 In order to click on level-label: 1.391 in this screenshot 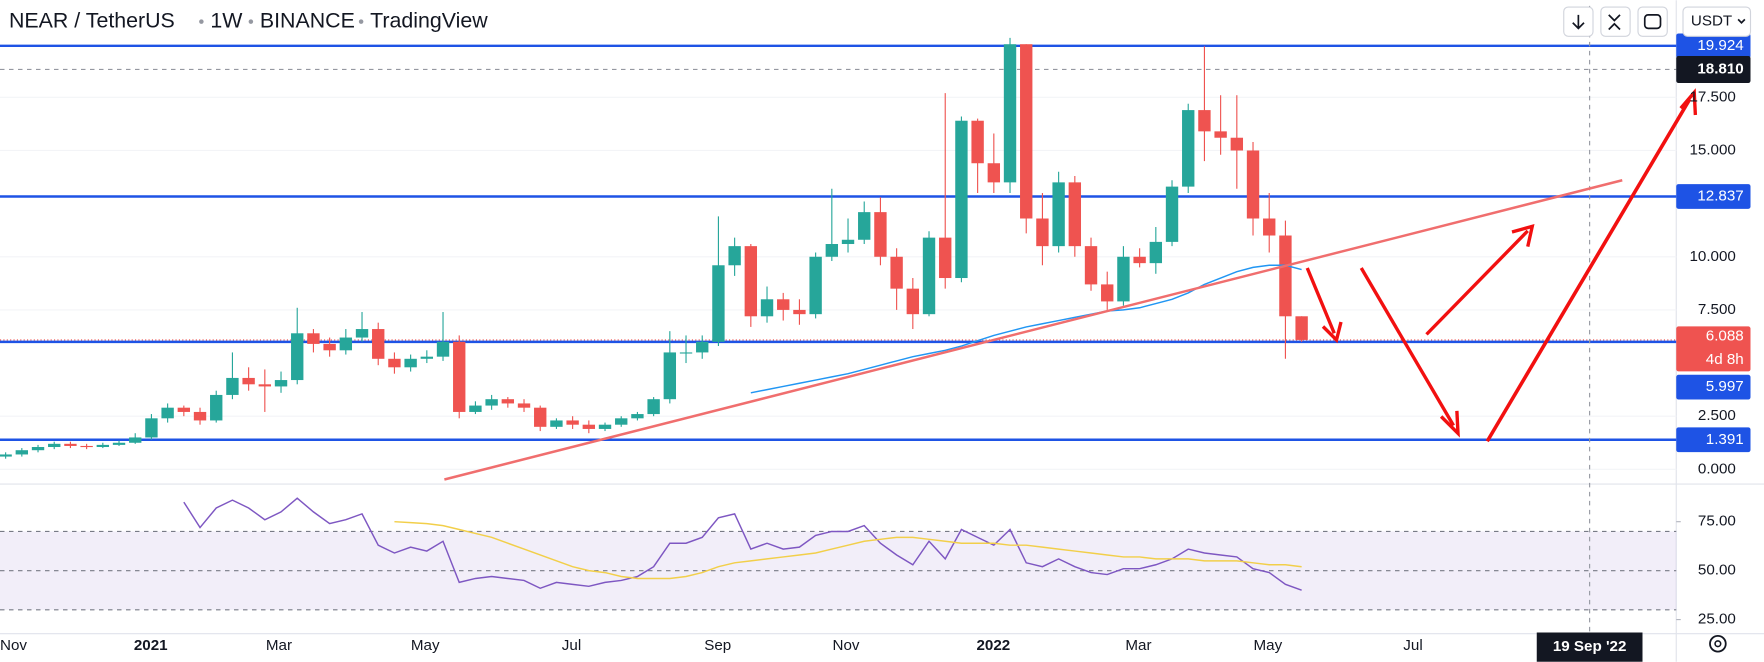, I will do `click(1725, 439)`.